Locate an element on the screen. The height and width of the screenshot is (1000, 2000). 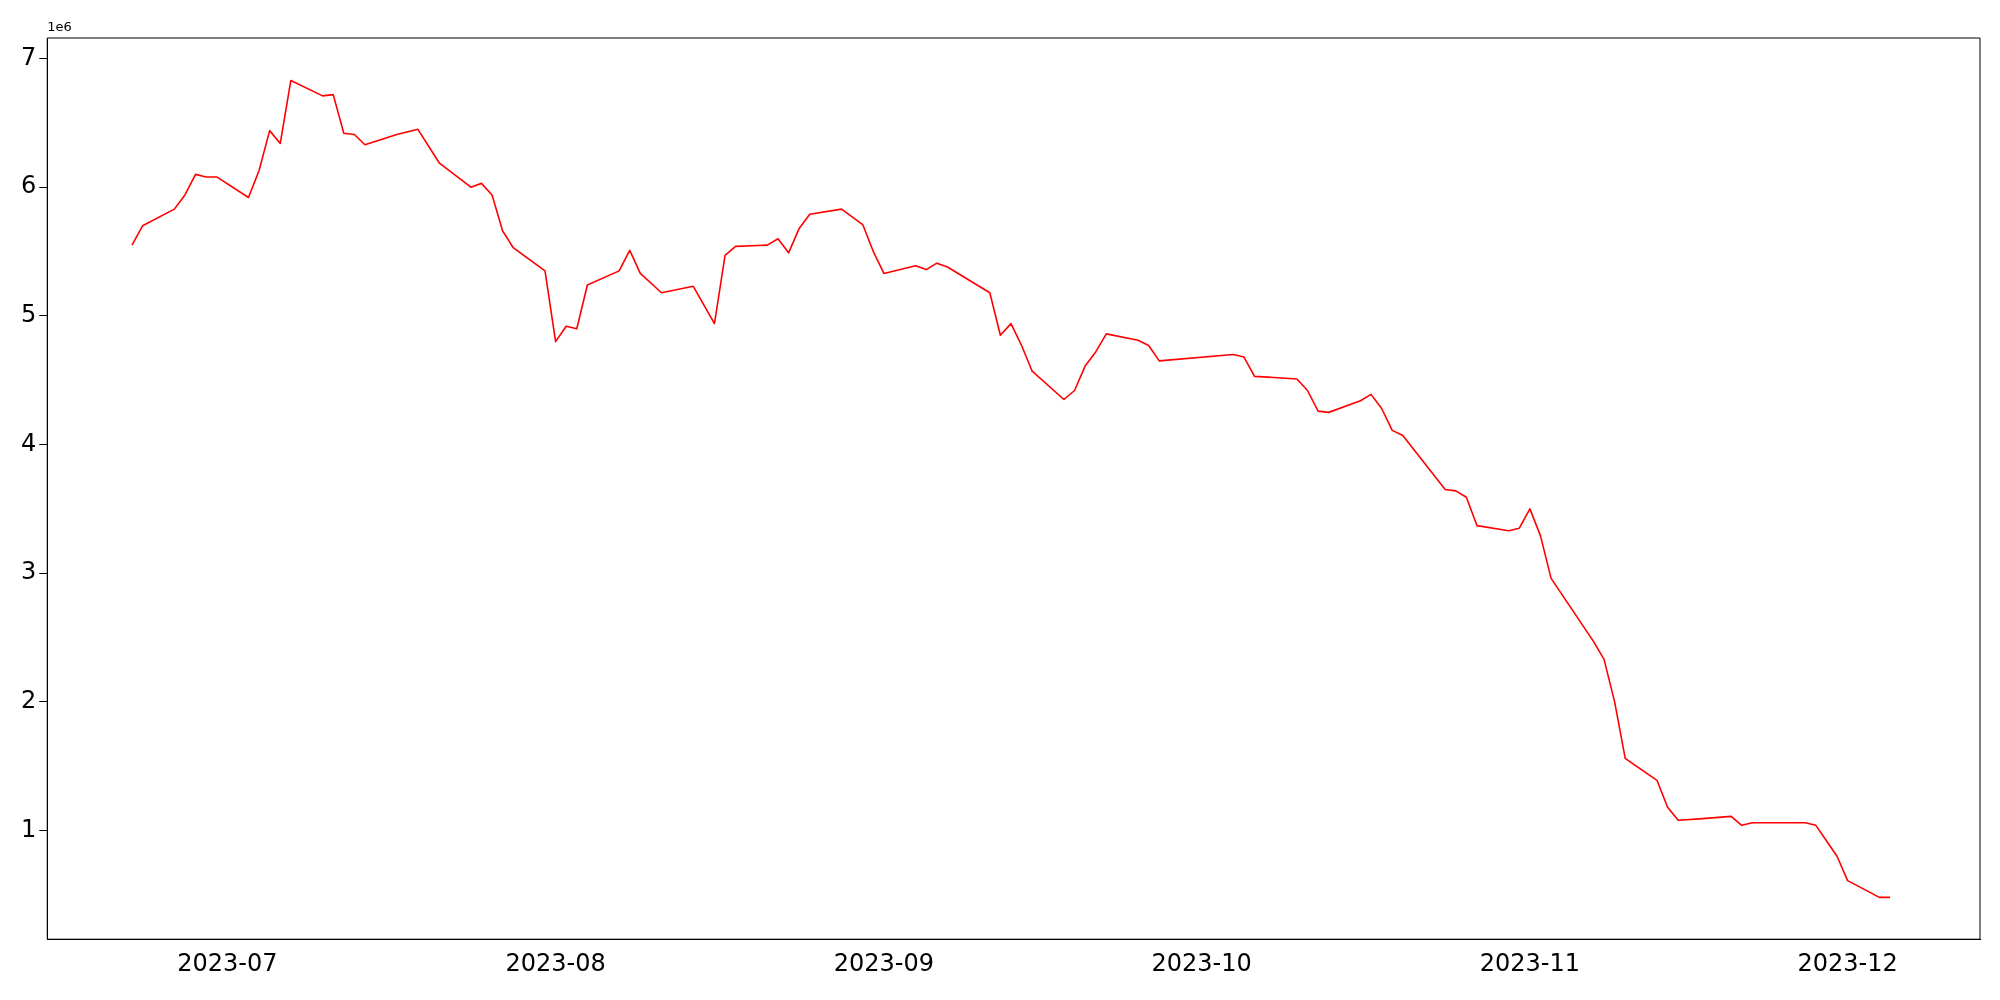
x-tick-label: 2023-08 is located at coordinates (555, 962).